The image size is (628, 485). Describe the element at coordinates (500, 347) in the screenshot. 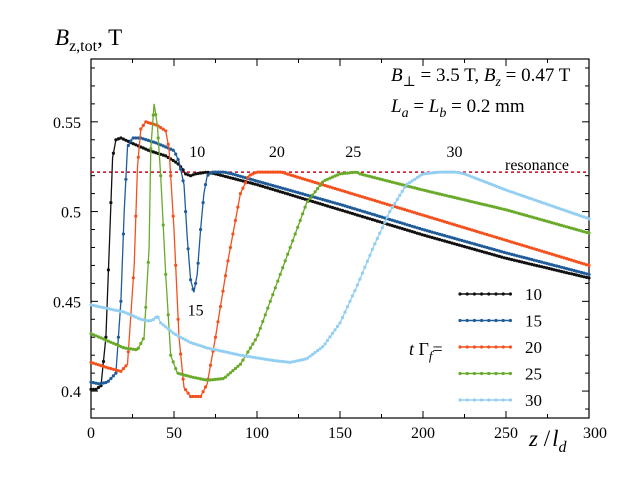

I see `legend: 10 15 20 25 30` at that location.